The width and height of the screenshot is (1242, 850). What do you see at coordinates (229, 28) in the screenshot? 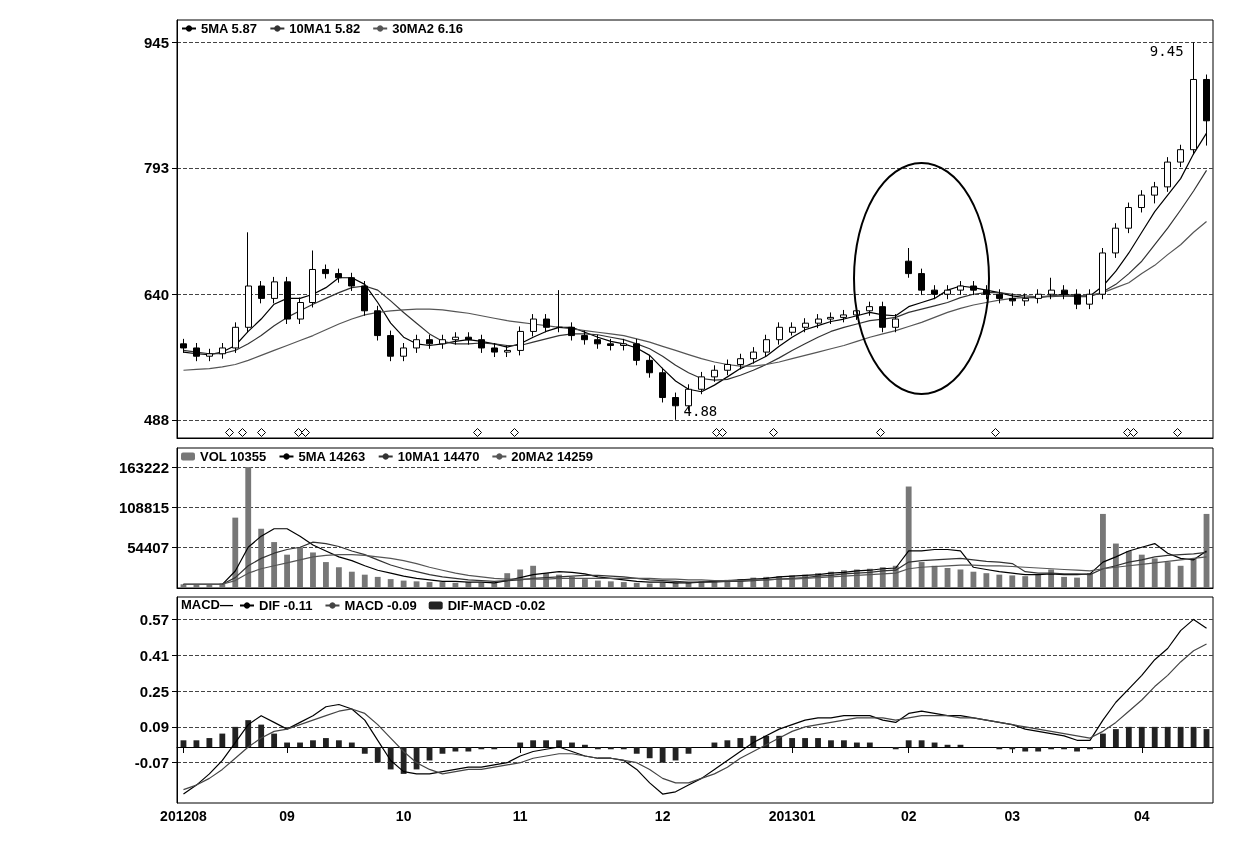
I see `legend-label: 5MA 5.87` at bounding box center [229, 28].